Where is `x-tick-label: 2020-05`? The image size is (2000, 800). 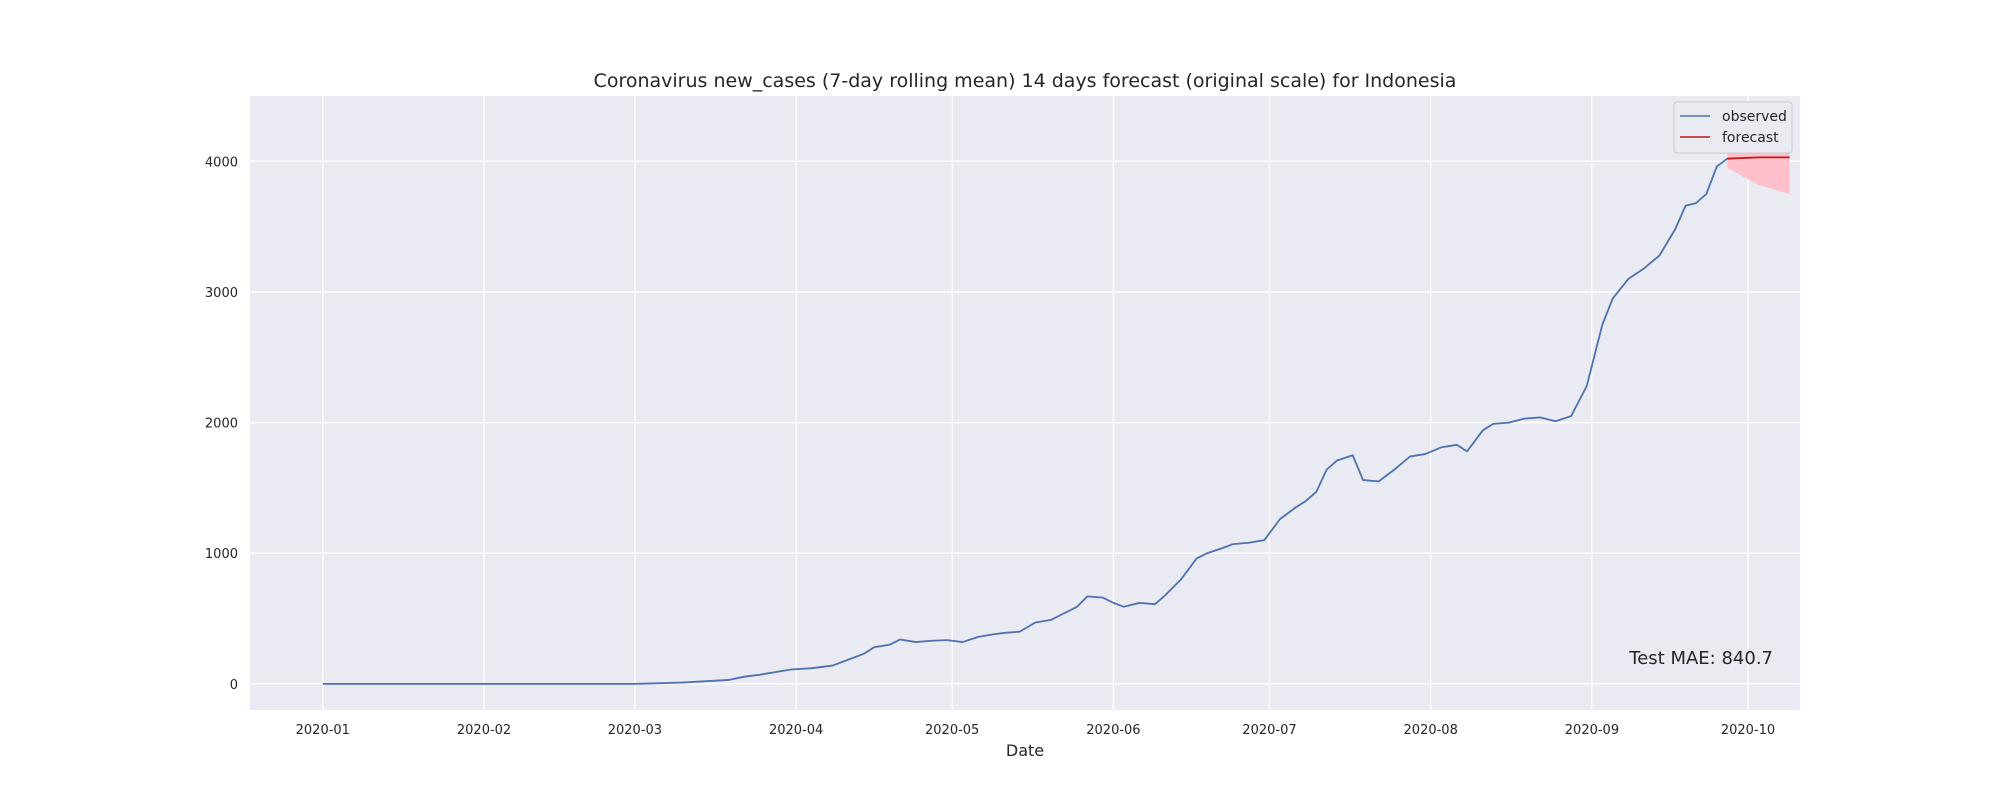
x-tick-label: 2020-05 is located at coordinates (952, 730).